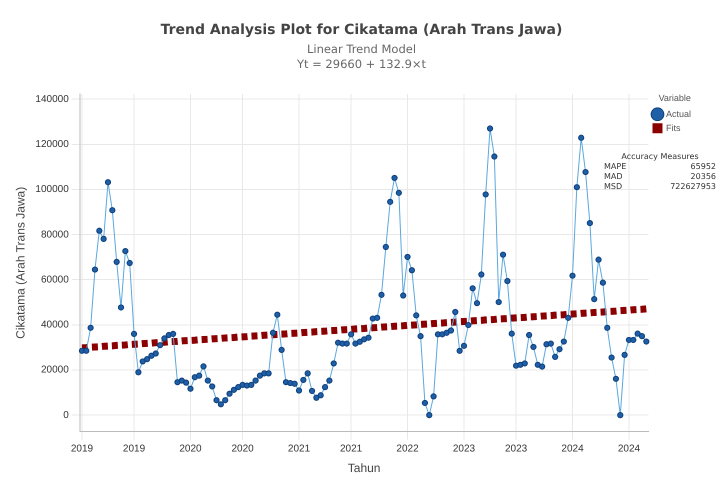  Describe the element at coordinates (660, 186) in the screenshot. I see `text: MSD 722627953` at that location.